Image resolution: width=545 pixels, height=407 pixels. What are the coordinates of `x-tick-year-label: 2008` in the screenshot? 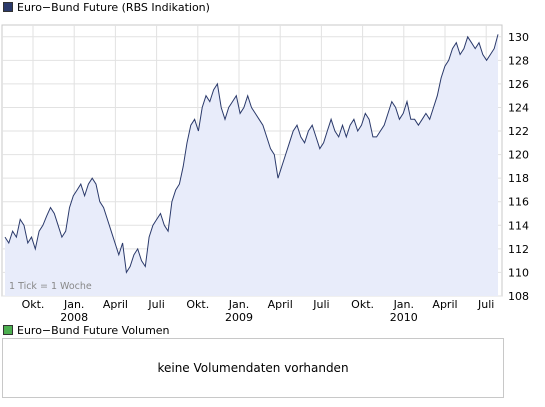 It's located at (74, 317).